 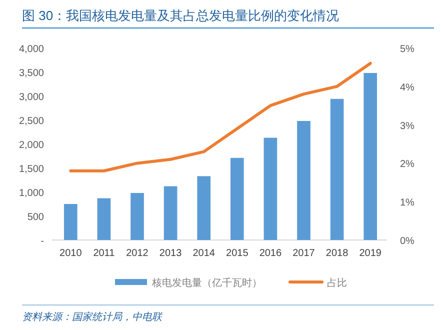 What do you see at coordinates (31, 97) in the screenshot?
I see `y-tick-label: 3,000` at bounding box center [31, 97].